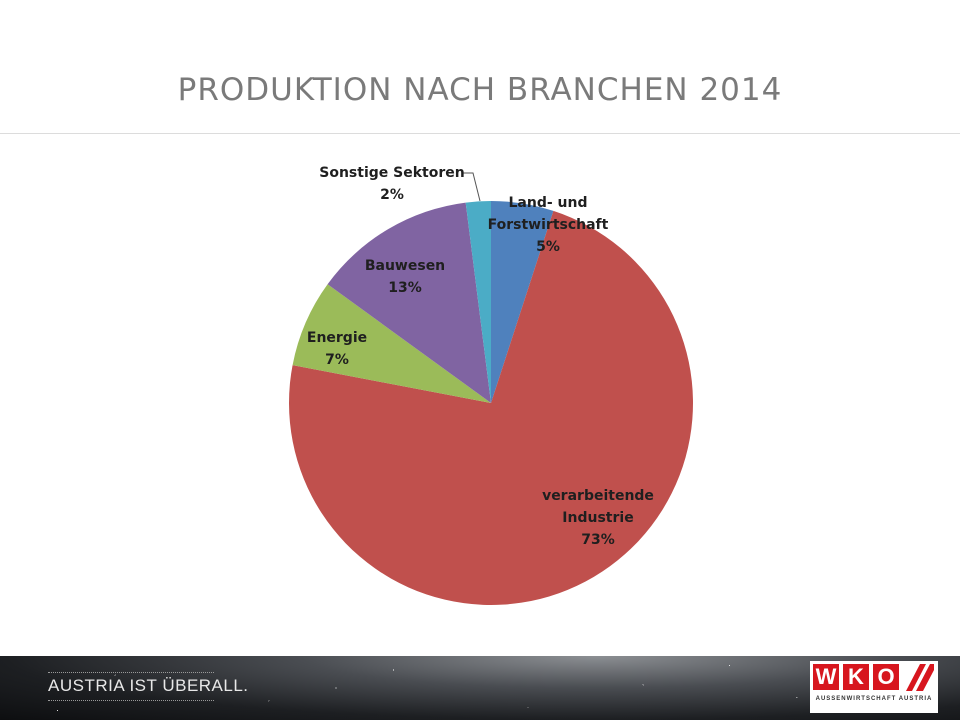  Describe the element at coordinates (391, 173) in the screenshot. I see `label-name-line: Sonstige Sektoren` at that location.